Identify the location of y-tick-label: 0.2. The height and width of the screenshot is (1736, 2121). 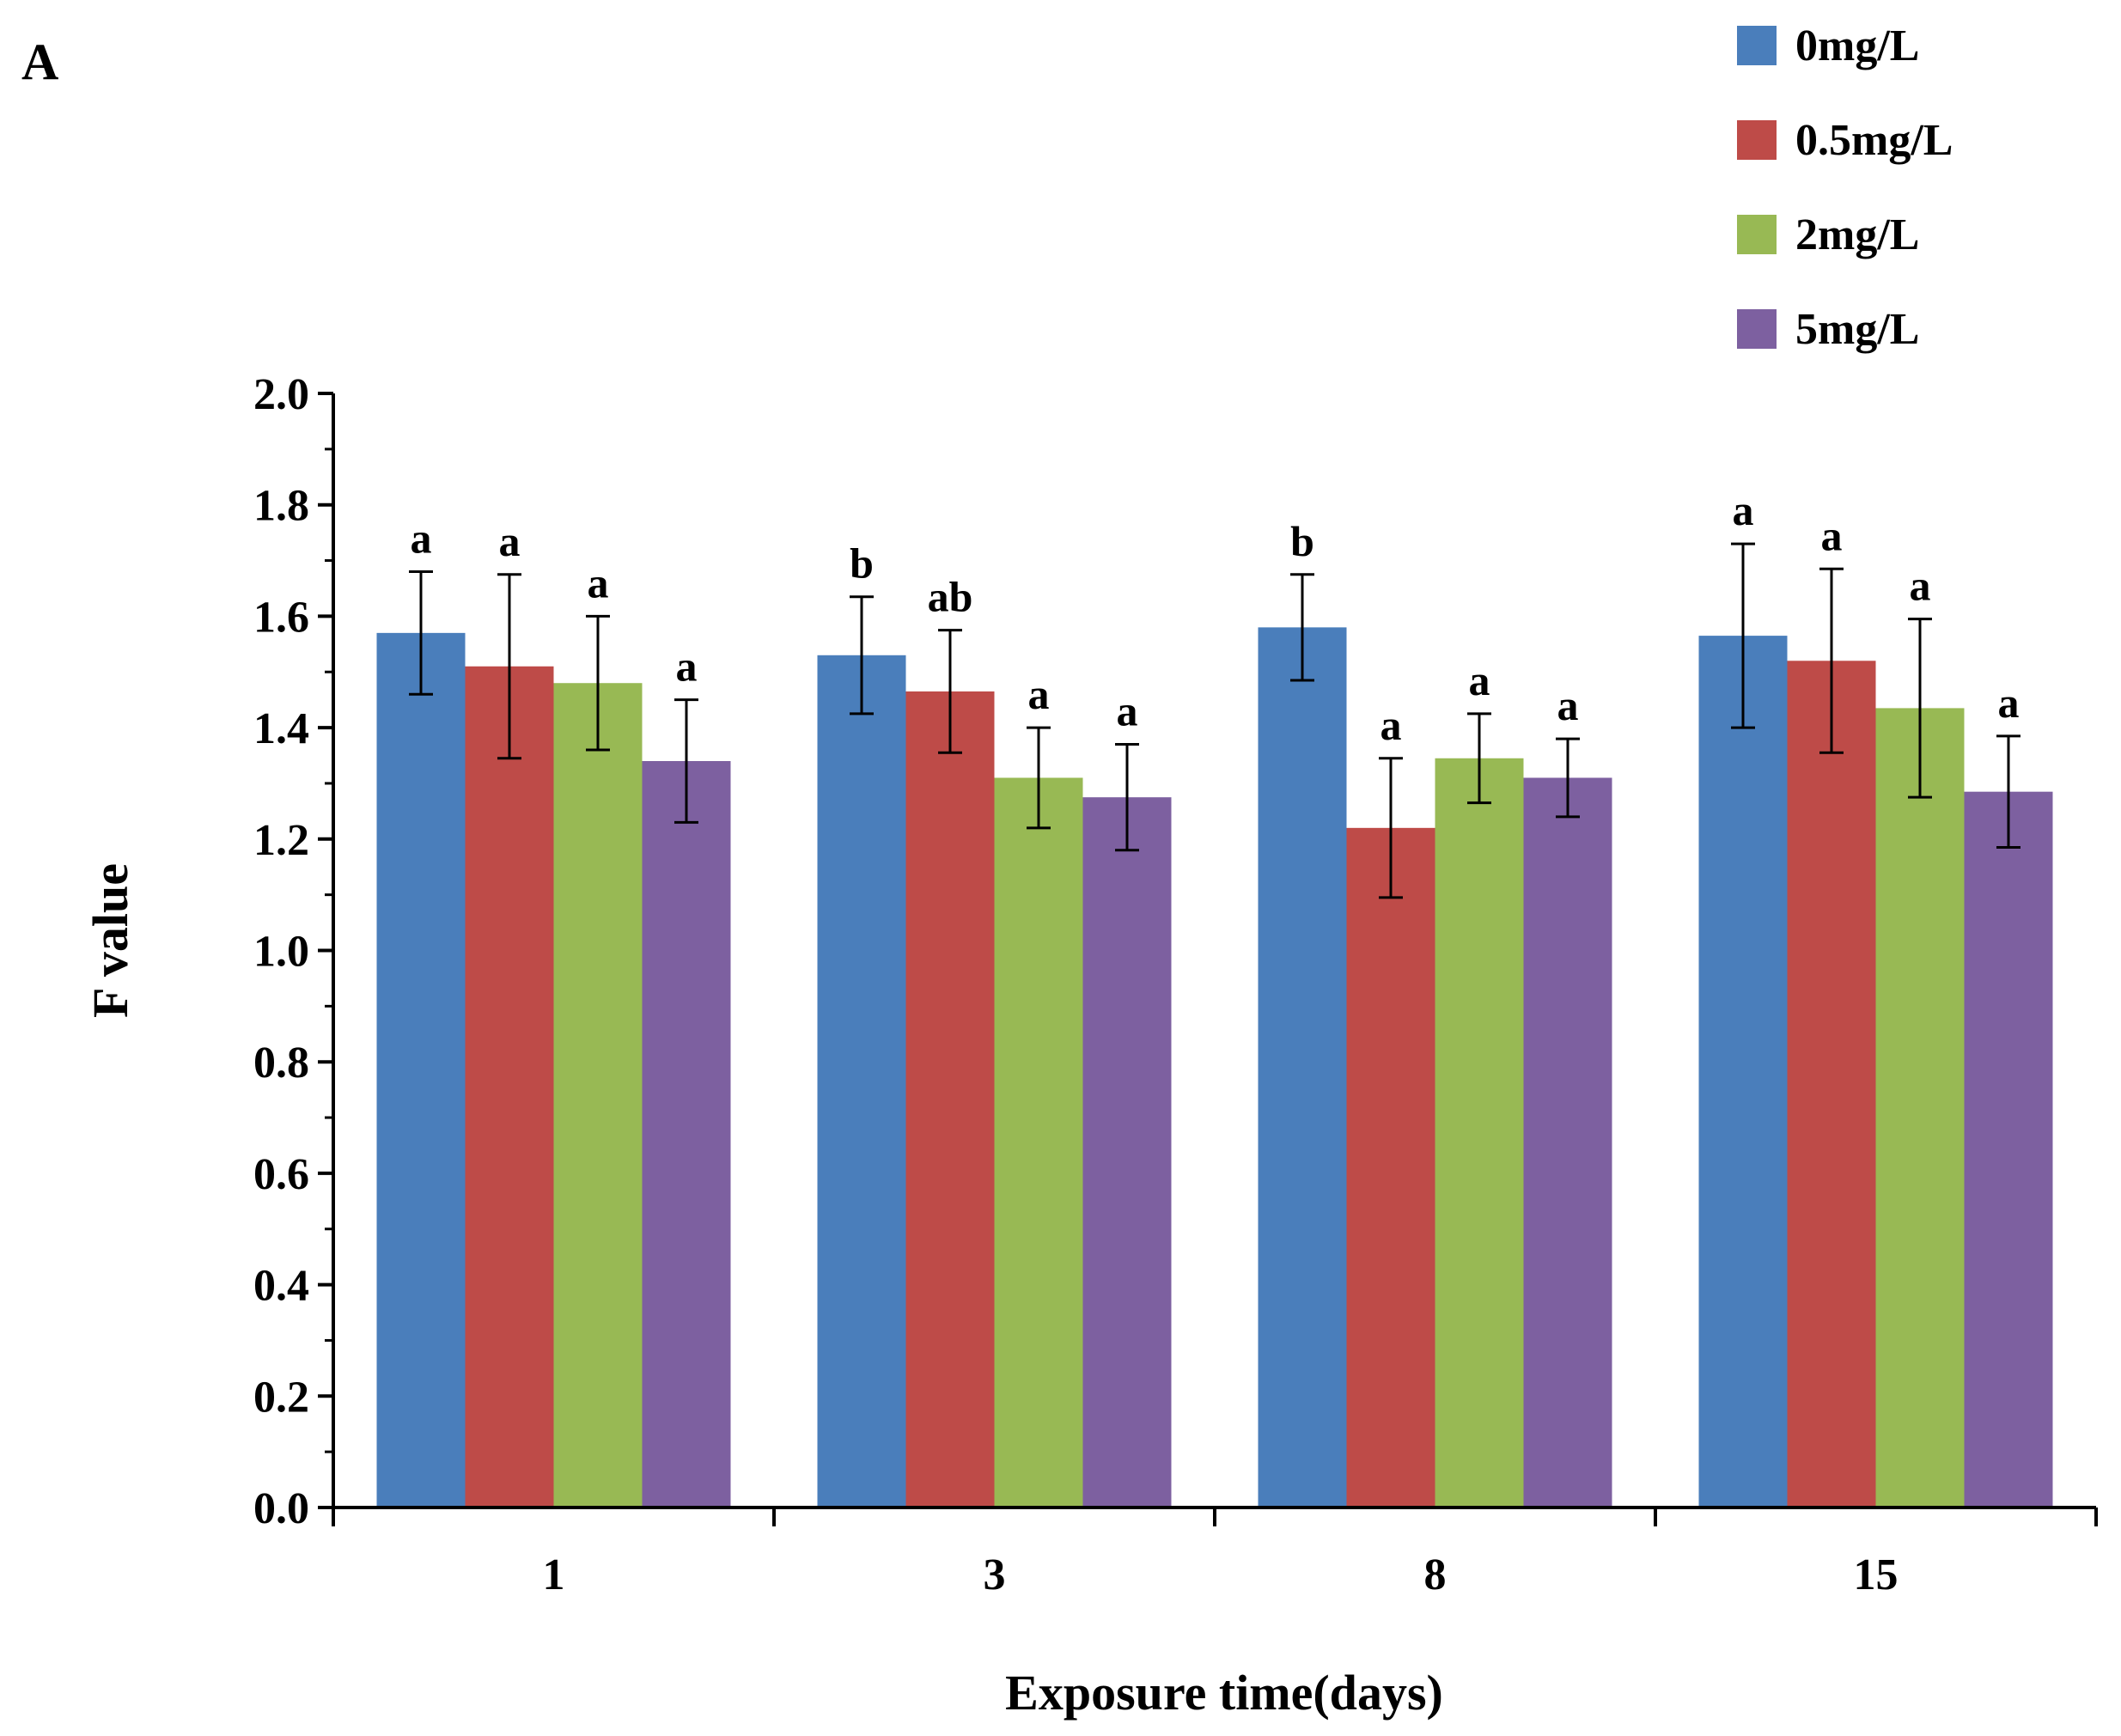
(281, 1397).